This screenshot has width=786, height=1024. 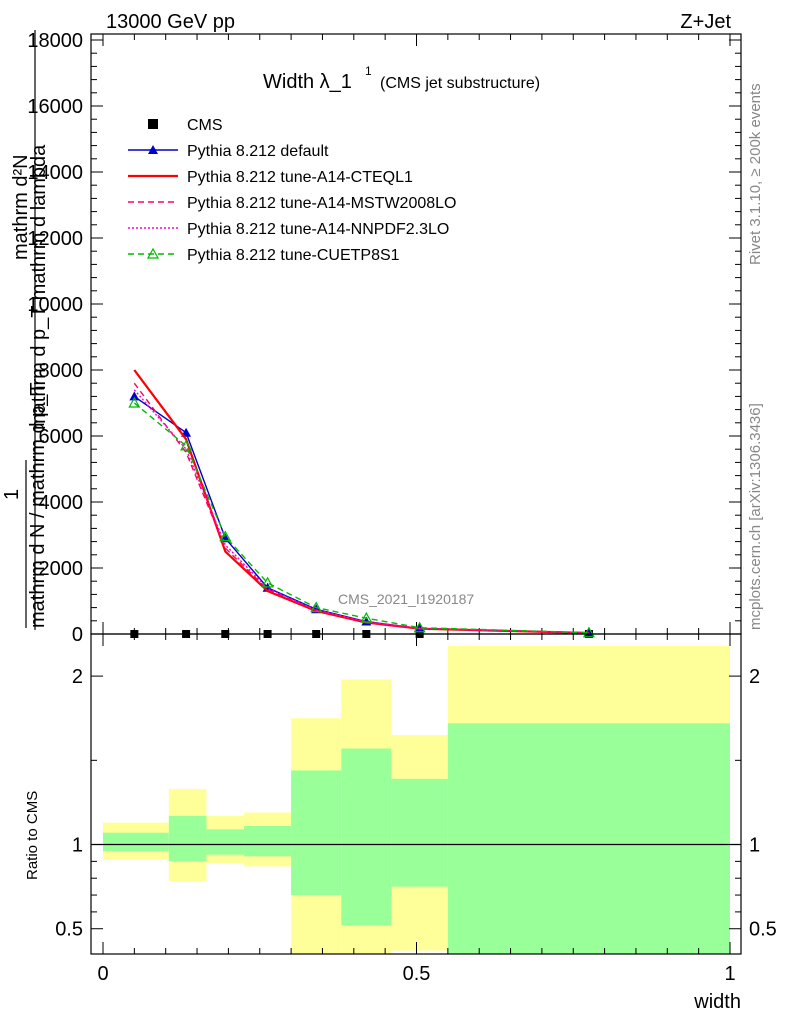 I want to click on ratio-ytick-label-right: 1, so click(x=754, y=846).